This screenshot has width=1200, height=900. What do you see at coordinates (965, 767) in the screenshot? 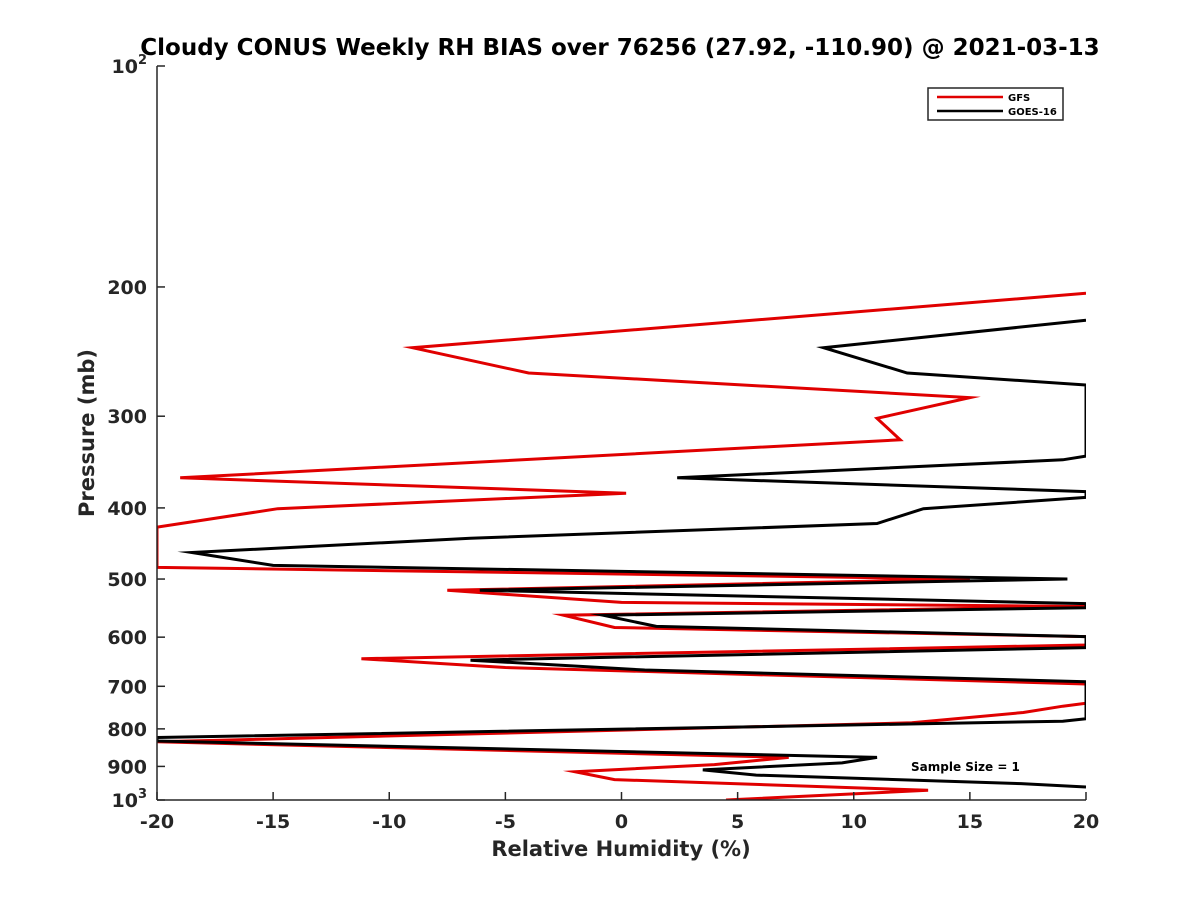
I see `sample-size-annotation: Sample Size = 1` at bounding box center [965, 767].